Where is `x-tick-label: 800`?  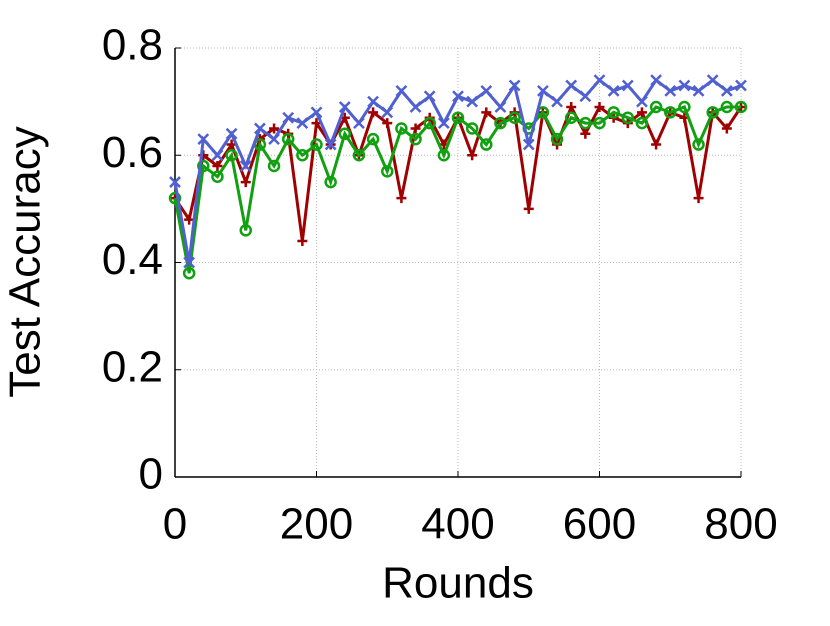
x-tick-label: 800 is located at coordinates (740, 524).